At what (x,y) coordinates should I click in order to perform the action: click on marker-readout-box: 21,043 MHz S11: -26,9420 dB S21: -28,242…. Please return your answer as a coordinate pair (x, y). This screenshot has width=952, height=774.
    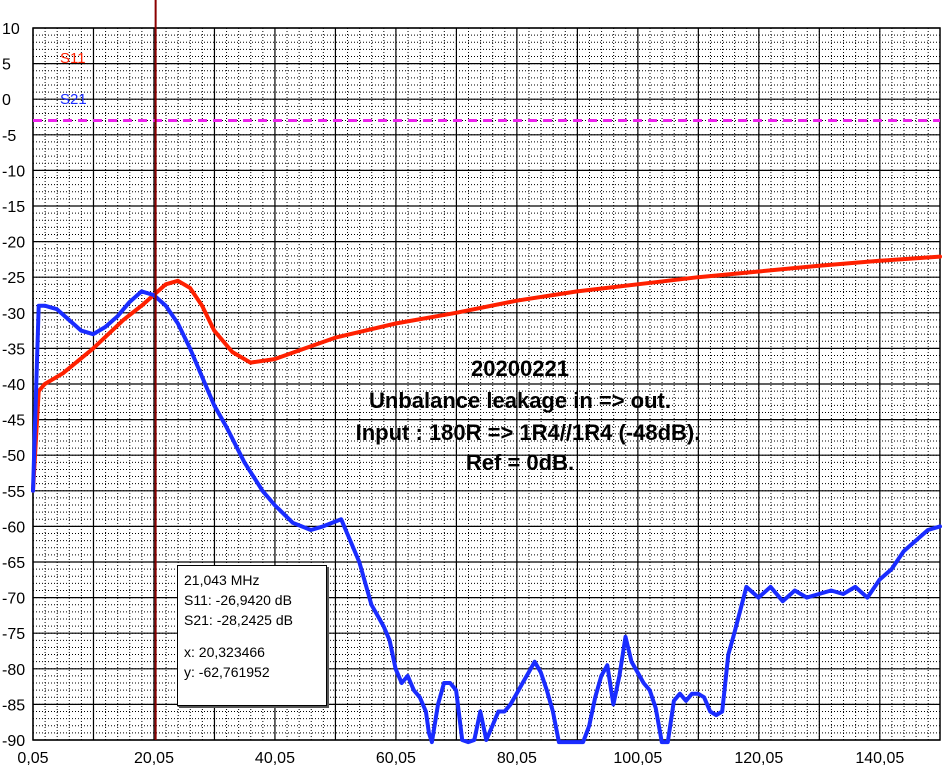
    Looking at the image, I should click on (252, 635).